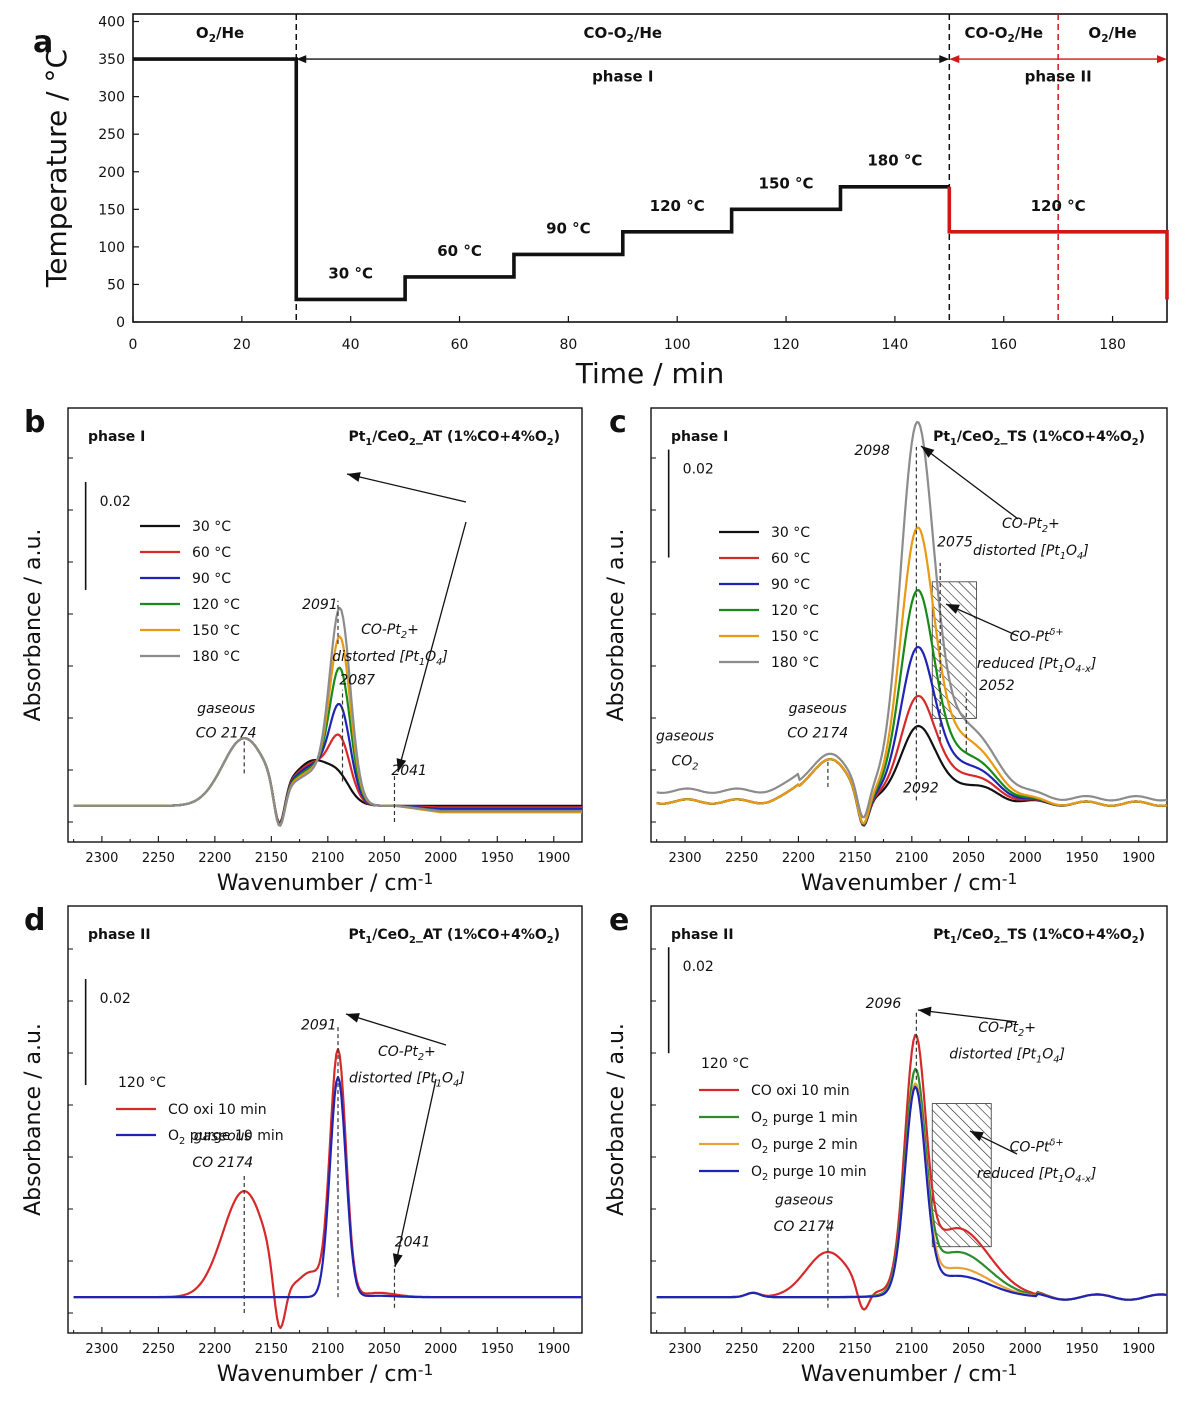 This screenshot has width=1186, height=1402. I want to click on b-title-left: phase I, so click(116, 437).